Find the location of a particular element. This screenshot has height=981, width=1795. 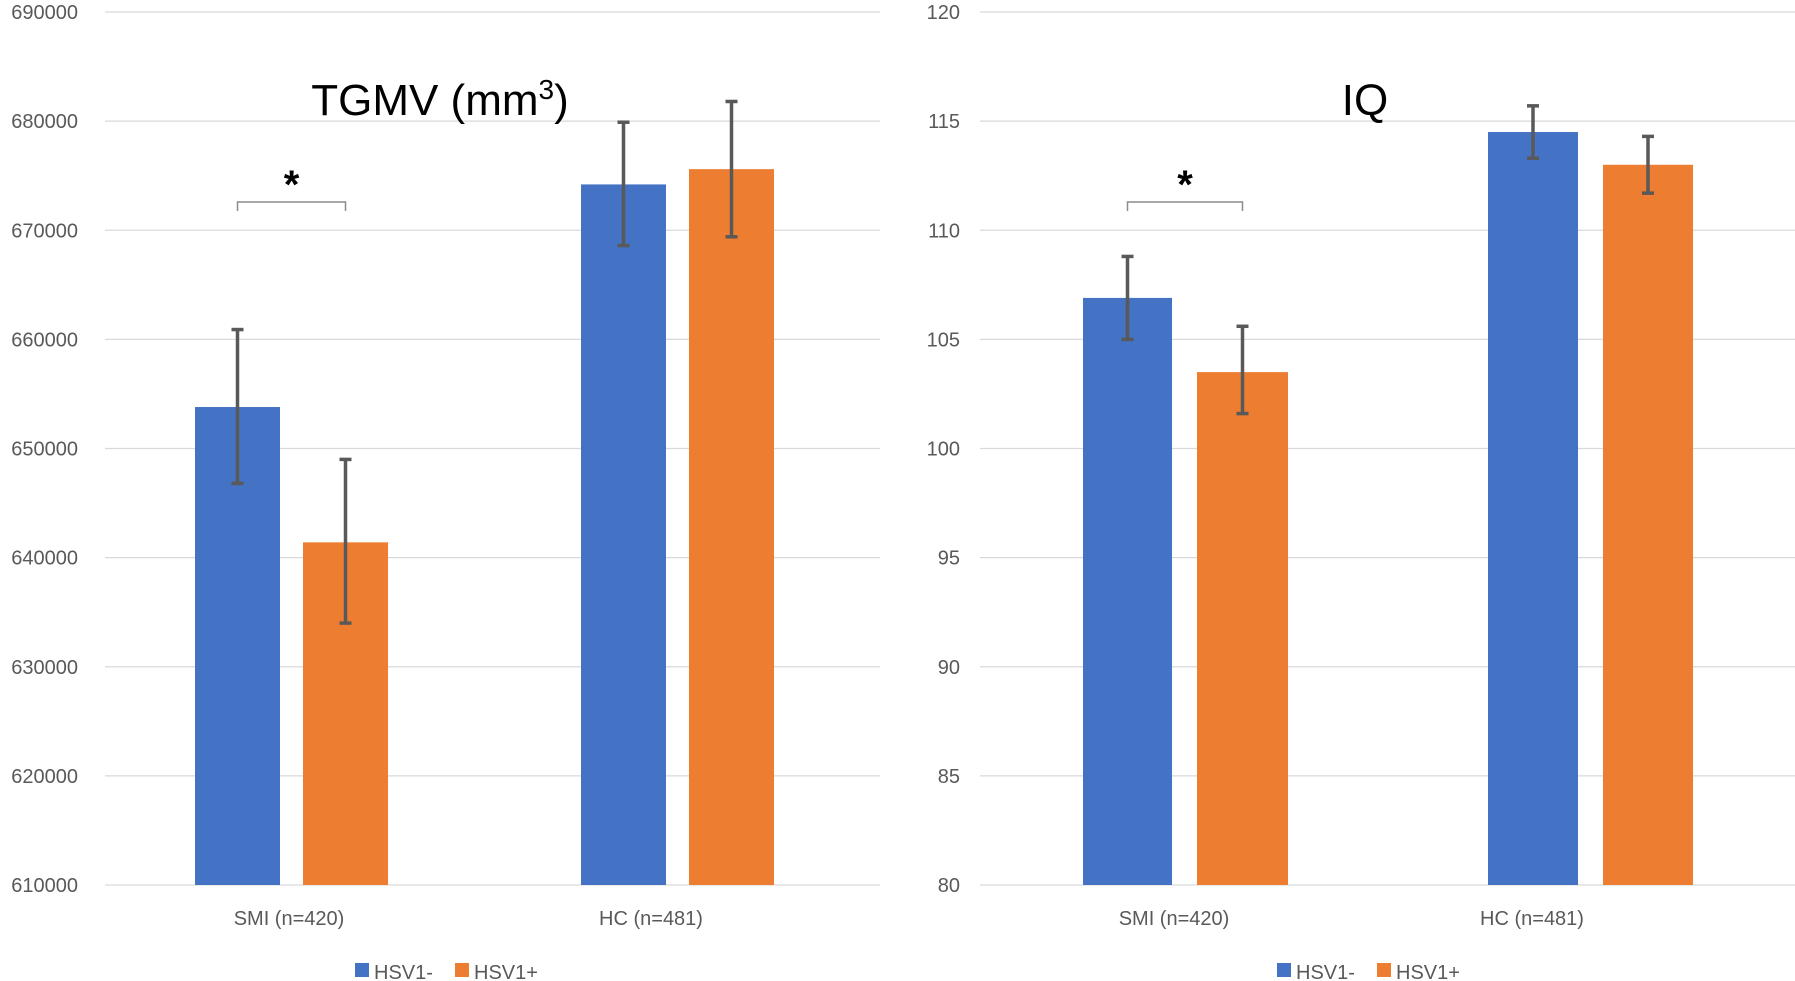

iq-y-tick-label: 100 is located at coordinates (943, 450).